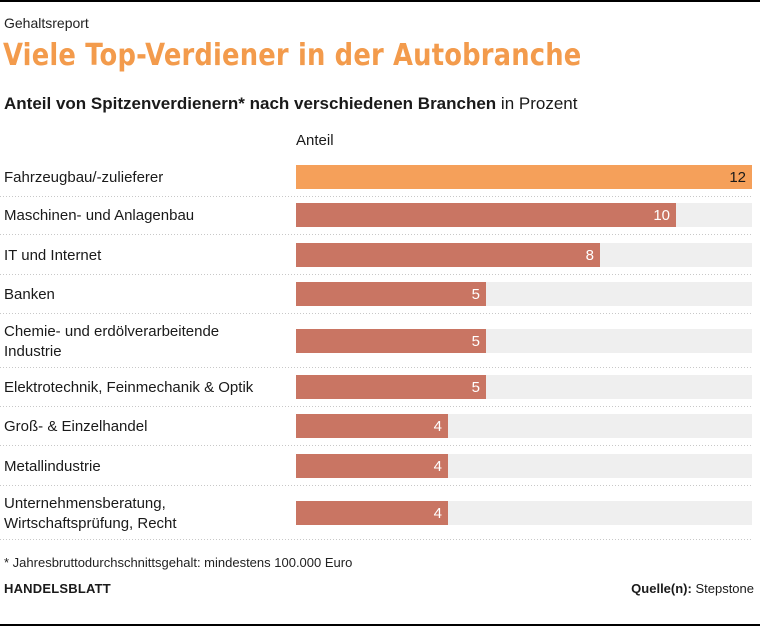 This screenshot has height=627, width=760. What do you see at coordinates (537, 103) in the screenshot?
I see `subtitle-unit: in Prozent` at bounding box center [537, 103].